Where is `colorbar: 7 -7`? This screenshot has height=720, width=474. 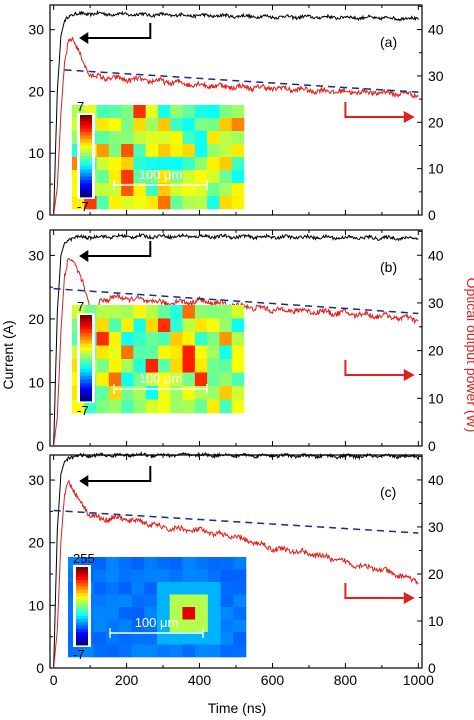 colorbar: 7 -7 is located at coordinates (86, 156).